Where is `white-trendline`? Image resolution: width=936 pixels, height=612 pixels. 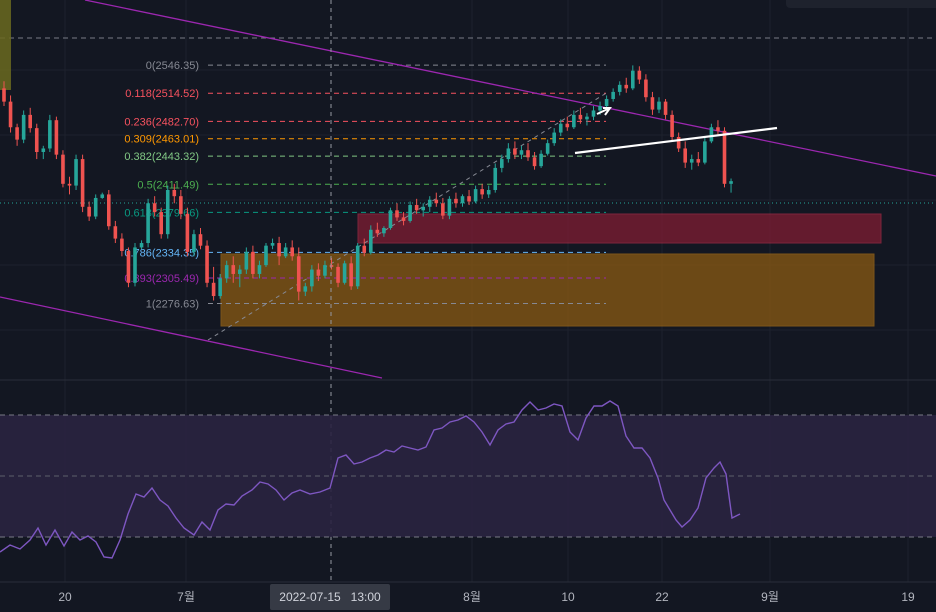 white-trendline is located at coordinates (676, 140).